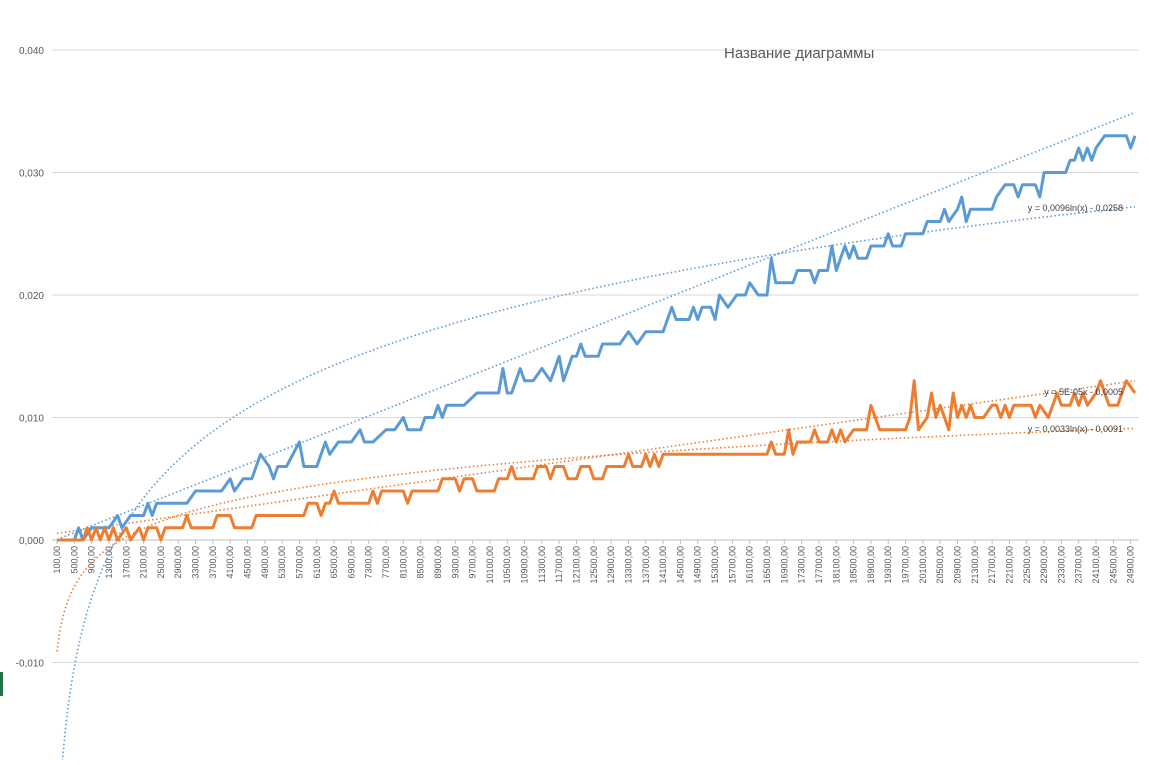 Image resolution: width=1149 pixels, height=765 pixels. I want to click on x-tick-label: 5700,00, so click(299, 562).